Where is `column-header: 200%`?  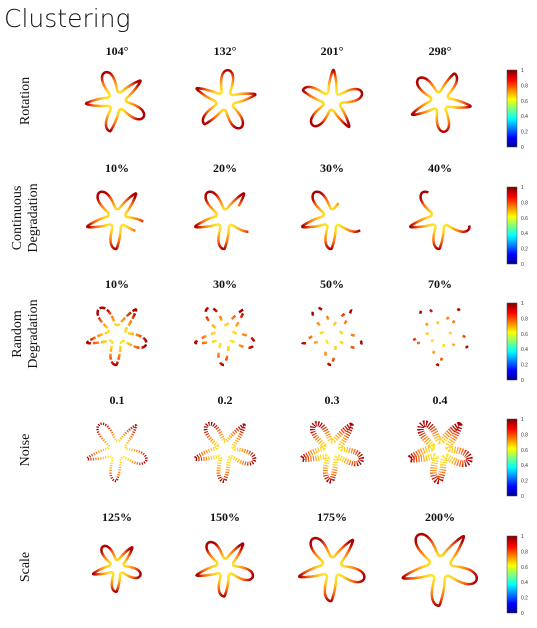 column-header: 200% is located at coordinates (440, 517).